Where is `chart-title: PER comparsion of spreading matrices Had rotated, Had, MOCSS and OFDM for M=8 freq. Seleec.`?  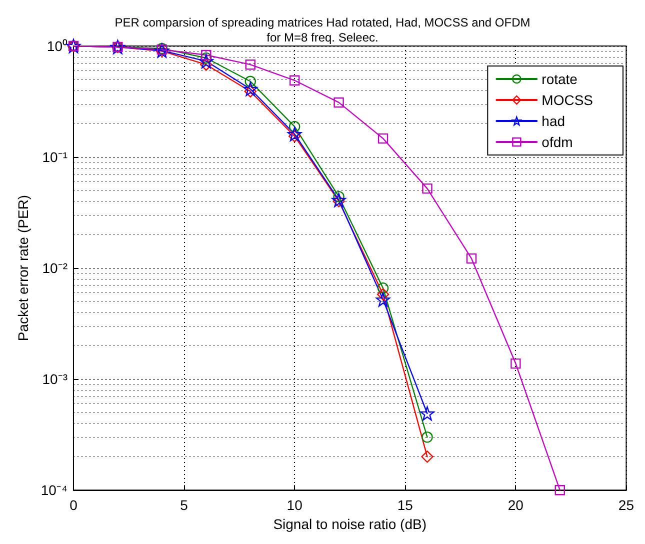
chart-title: PER comparsion of spreading matrices Had rotated, Had, MOCSS and OFDM for M=8 freq. Seleec. is located at coordinates (322, 30).